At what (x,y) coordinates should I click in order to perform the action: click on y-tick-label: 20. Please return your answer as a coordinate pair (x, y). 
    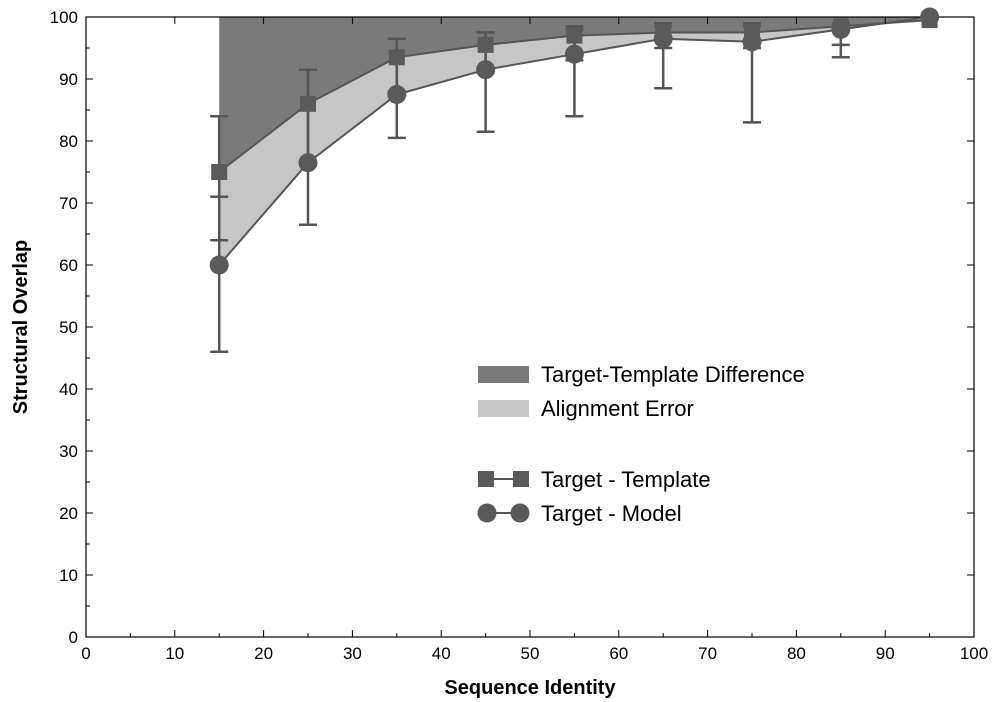
    Looking at the image, I should click on (68, 513).